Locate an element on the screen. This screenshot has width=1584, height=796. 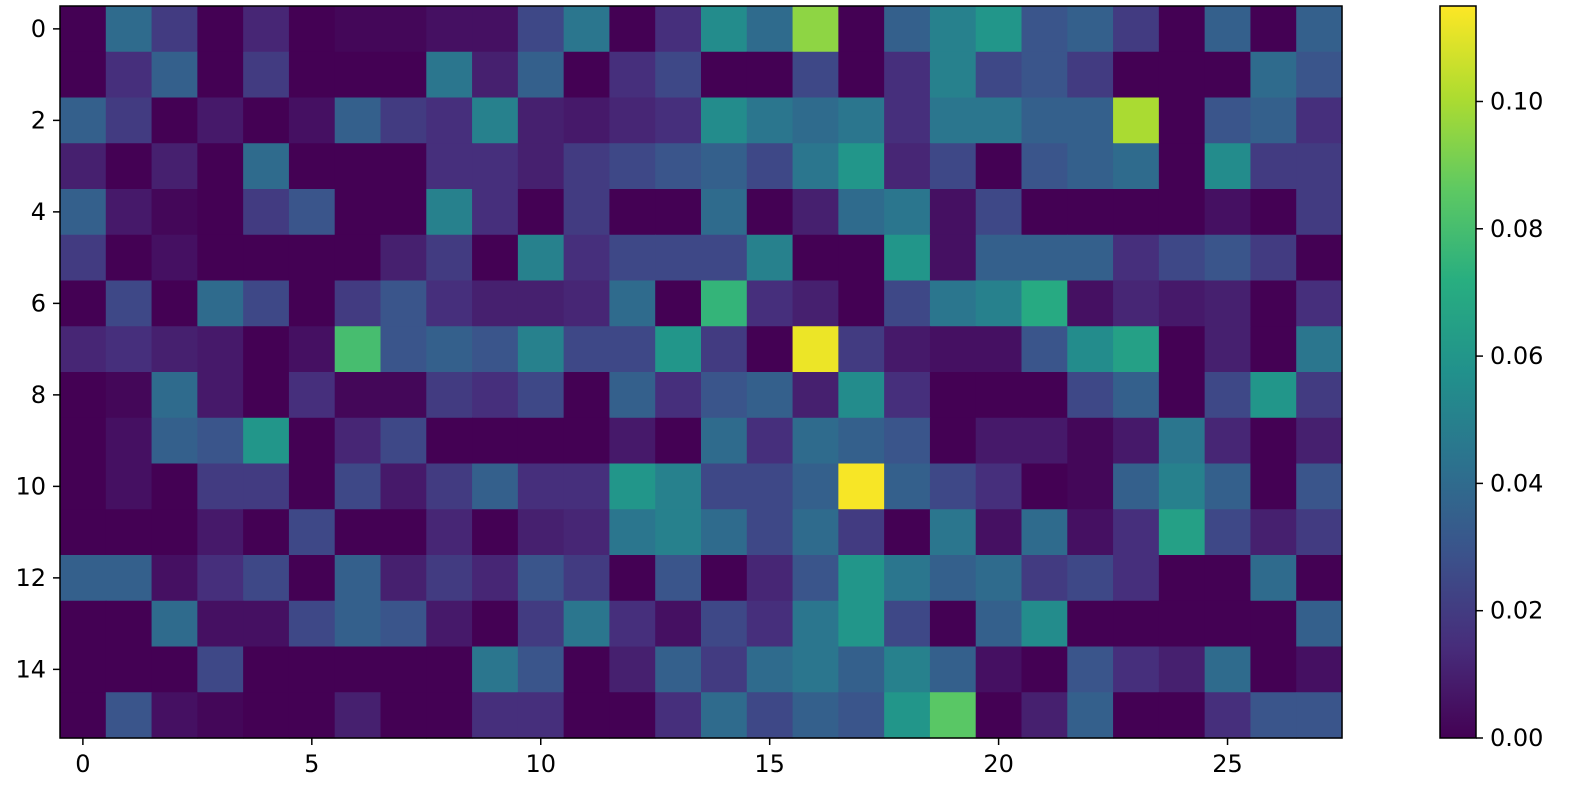
colorbar-tick-label: 0.00 is located at coordinates (1516, 738).